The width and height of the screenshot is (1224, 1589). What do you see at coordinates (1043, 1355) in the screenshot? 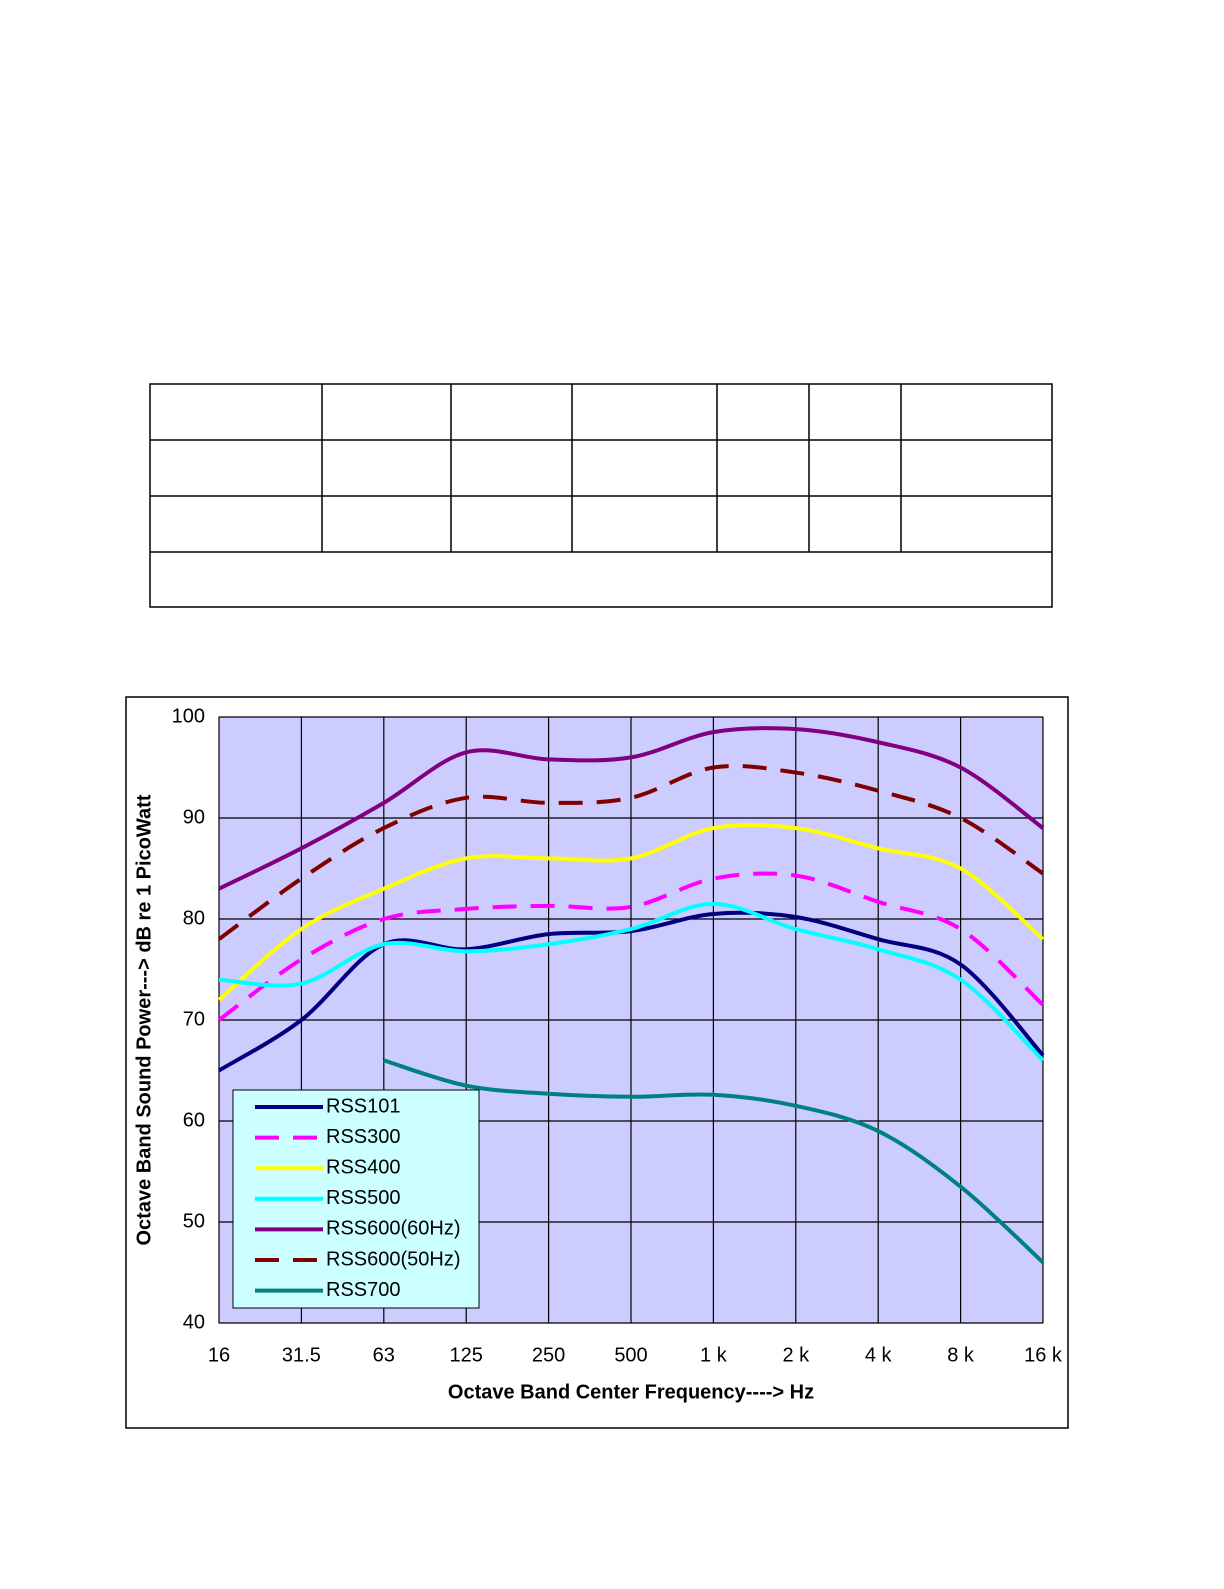
I see `x-tick-label: 16 k` at bounding box center [1043, 1355].